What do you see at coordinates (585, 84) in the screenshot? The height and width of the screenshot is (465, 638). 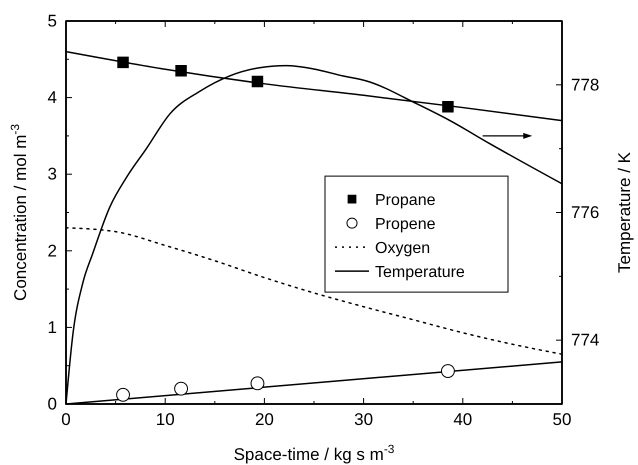 I see `y2-tick-label: 778` at bounding box center [585, 84].